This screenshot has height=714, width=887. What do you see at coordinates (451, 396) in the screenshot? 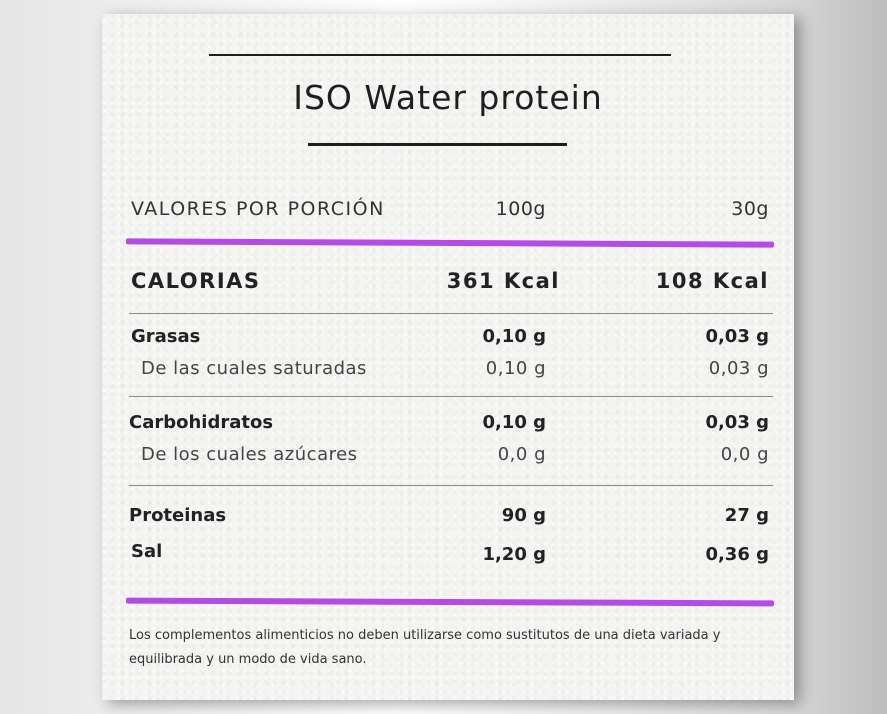
I see `divider-carbohidratos` at bounding box center [451, 396].